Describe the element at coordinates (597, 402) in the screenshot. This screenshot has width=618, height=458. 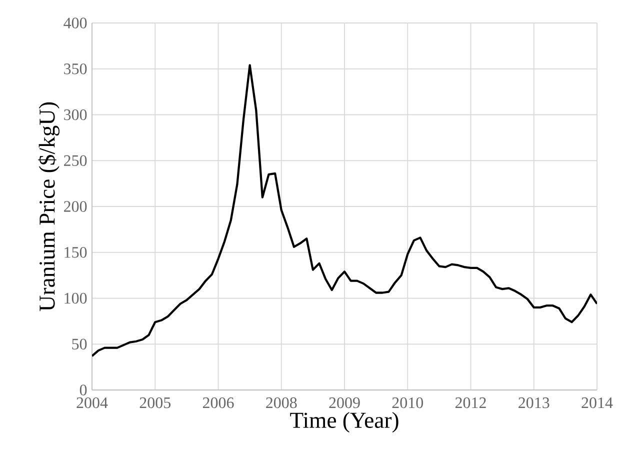
I see `x-tick-label: 2014` at that location.